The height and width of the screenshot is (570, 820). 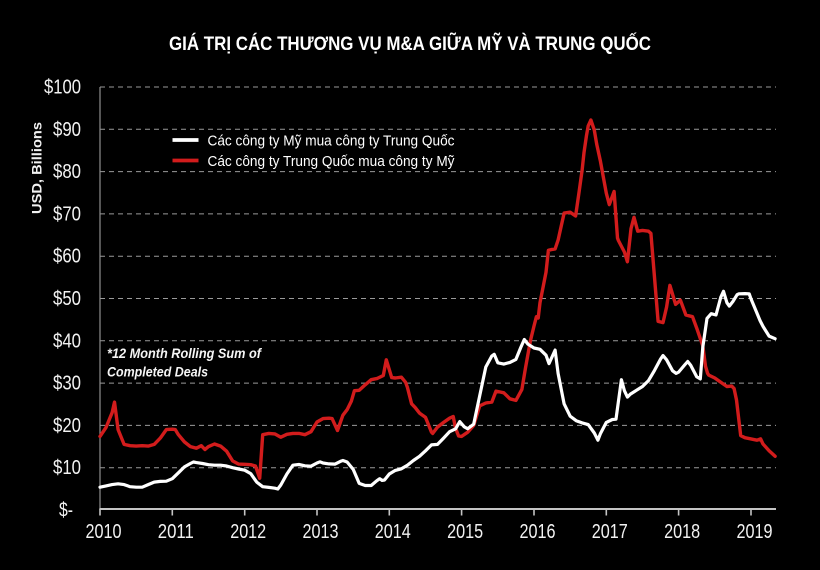 What do you see at coordinates (67, 299) in the screenshot?
I see `svg-text: $50` at bounding box center [67, 299].